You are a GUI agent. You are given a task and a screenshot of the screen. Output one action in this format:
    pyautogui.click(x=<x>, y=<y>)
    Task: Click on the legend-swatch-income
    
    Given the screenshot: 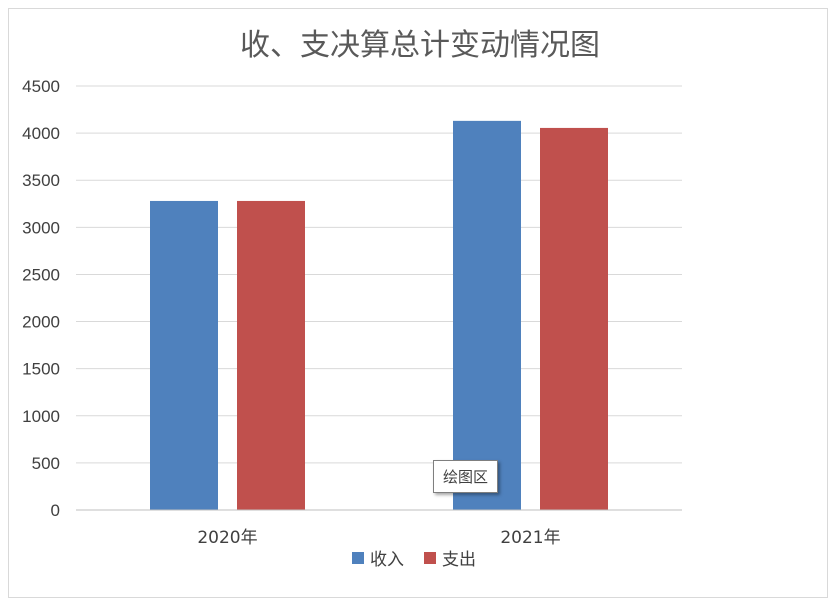 What is the action you would take?
    pyautogui.click(x=358, y=558)
    